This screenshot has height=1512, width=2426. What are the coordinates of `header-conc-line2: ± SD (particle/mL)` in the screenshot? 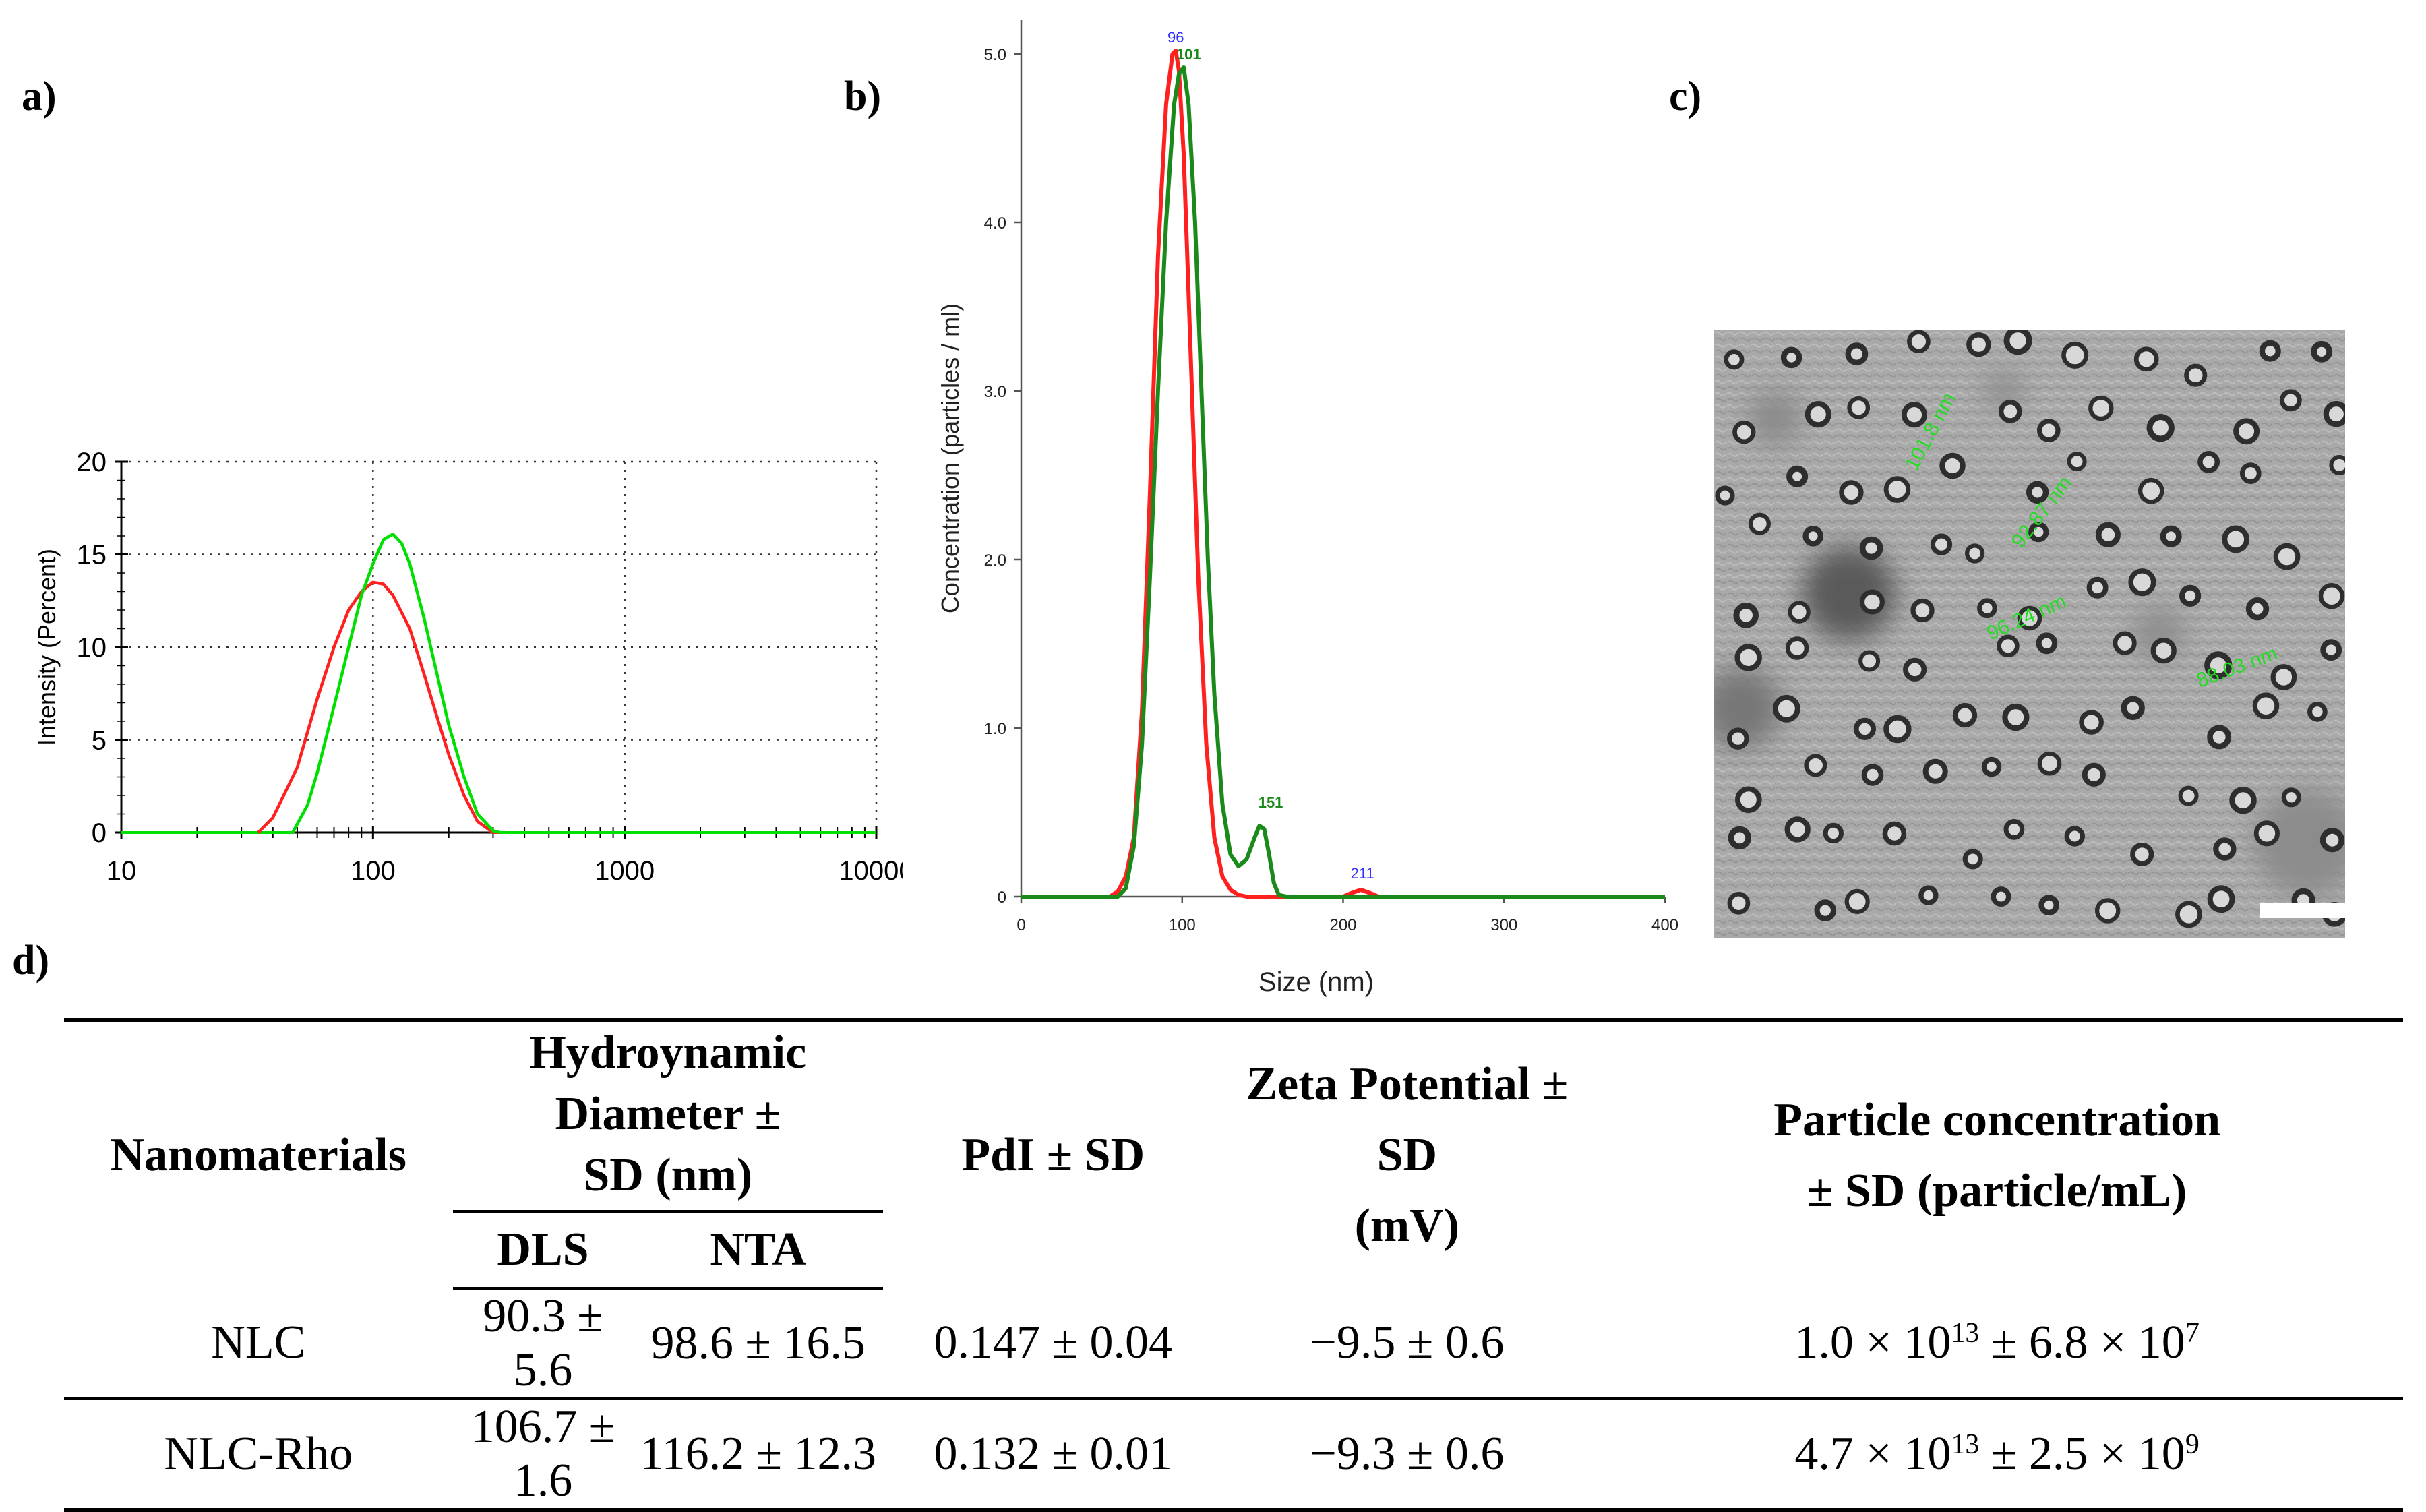 It's located at (1997, 1190).